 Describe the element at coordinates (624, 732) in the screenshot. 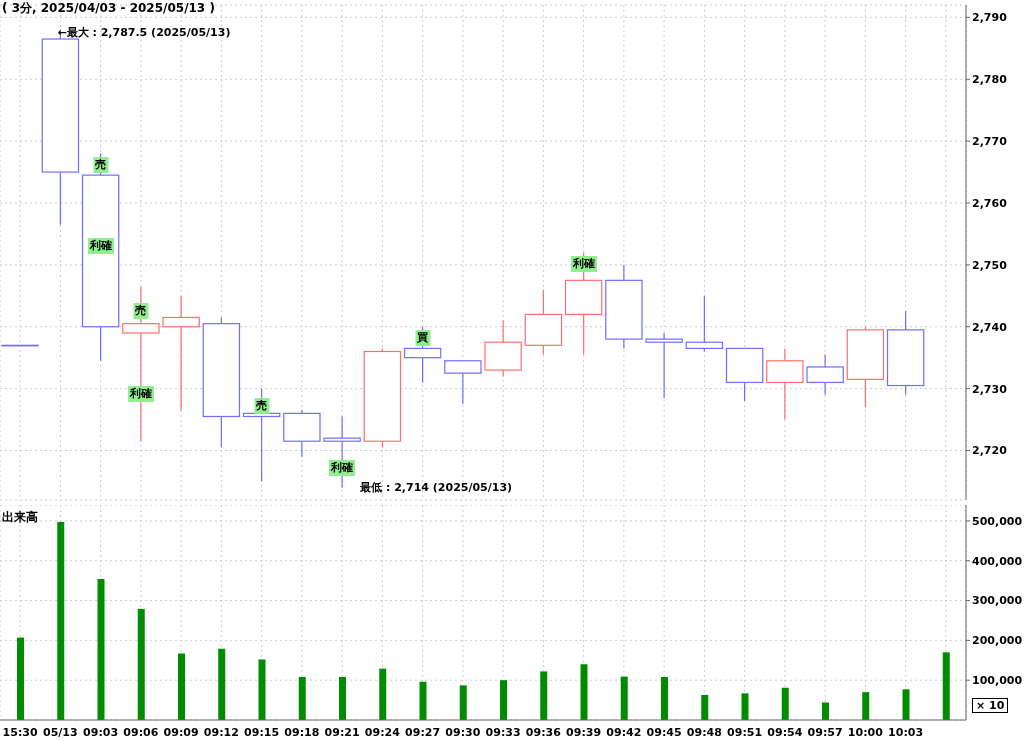

I see `x-tick-label: 09:42` at that location.